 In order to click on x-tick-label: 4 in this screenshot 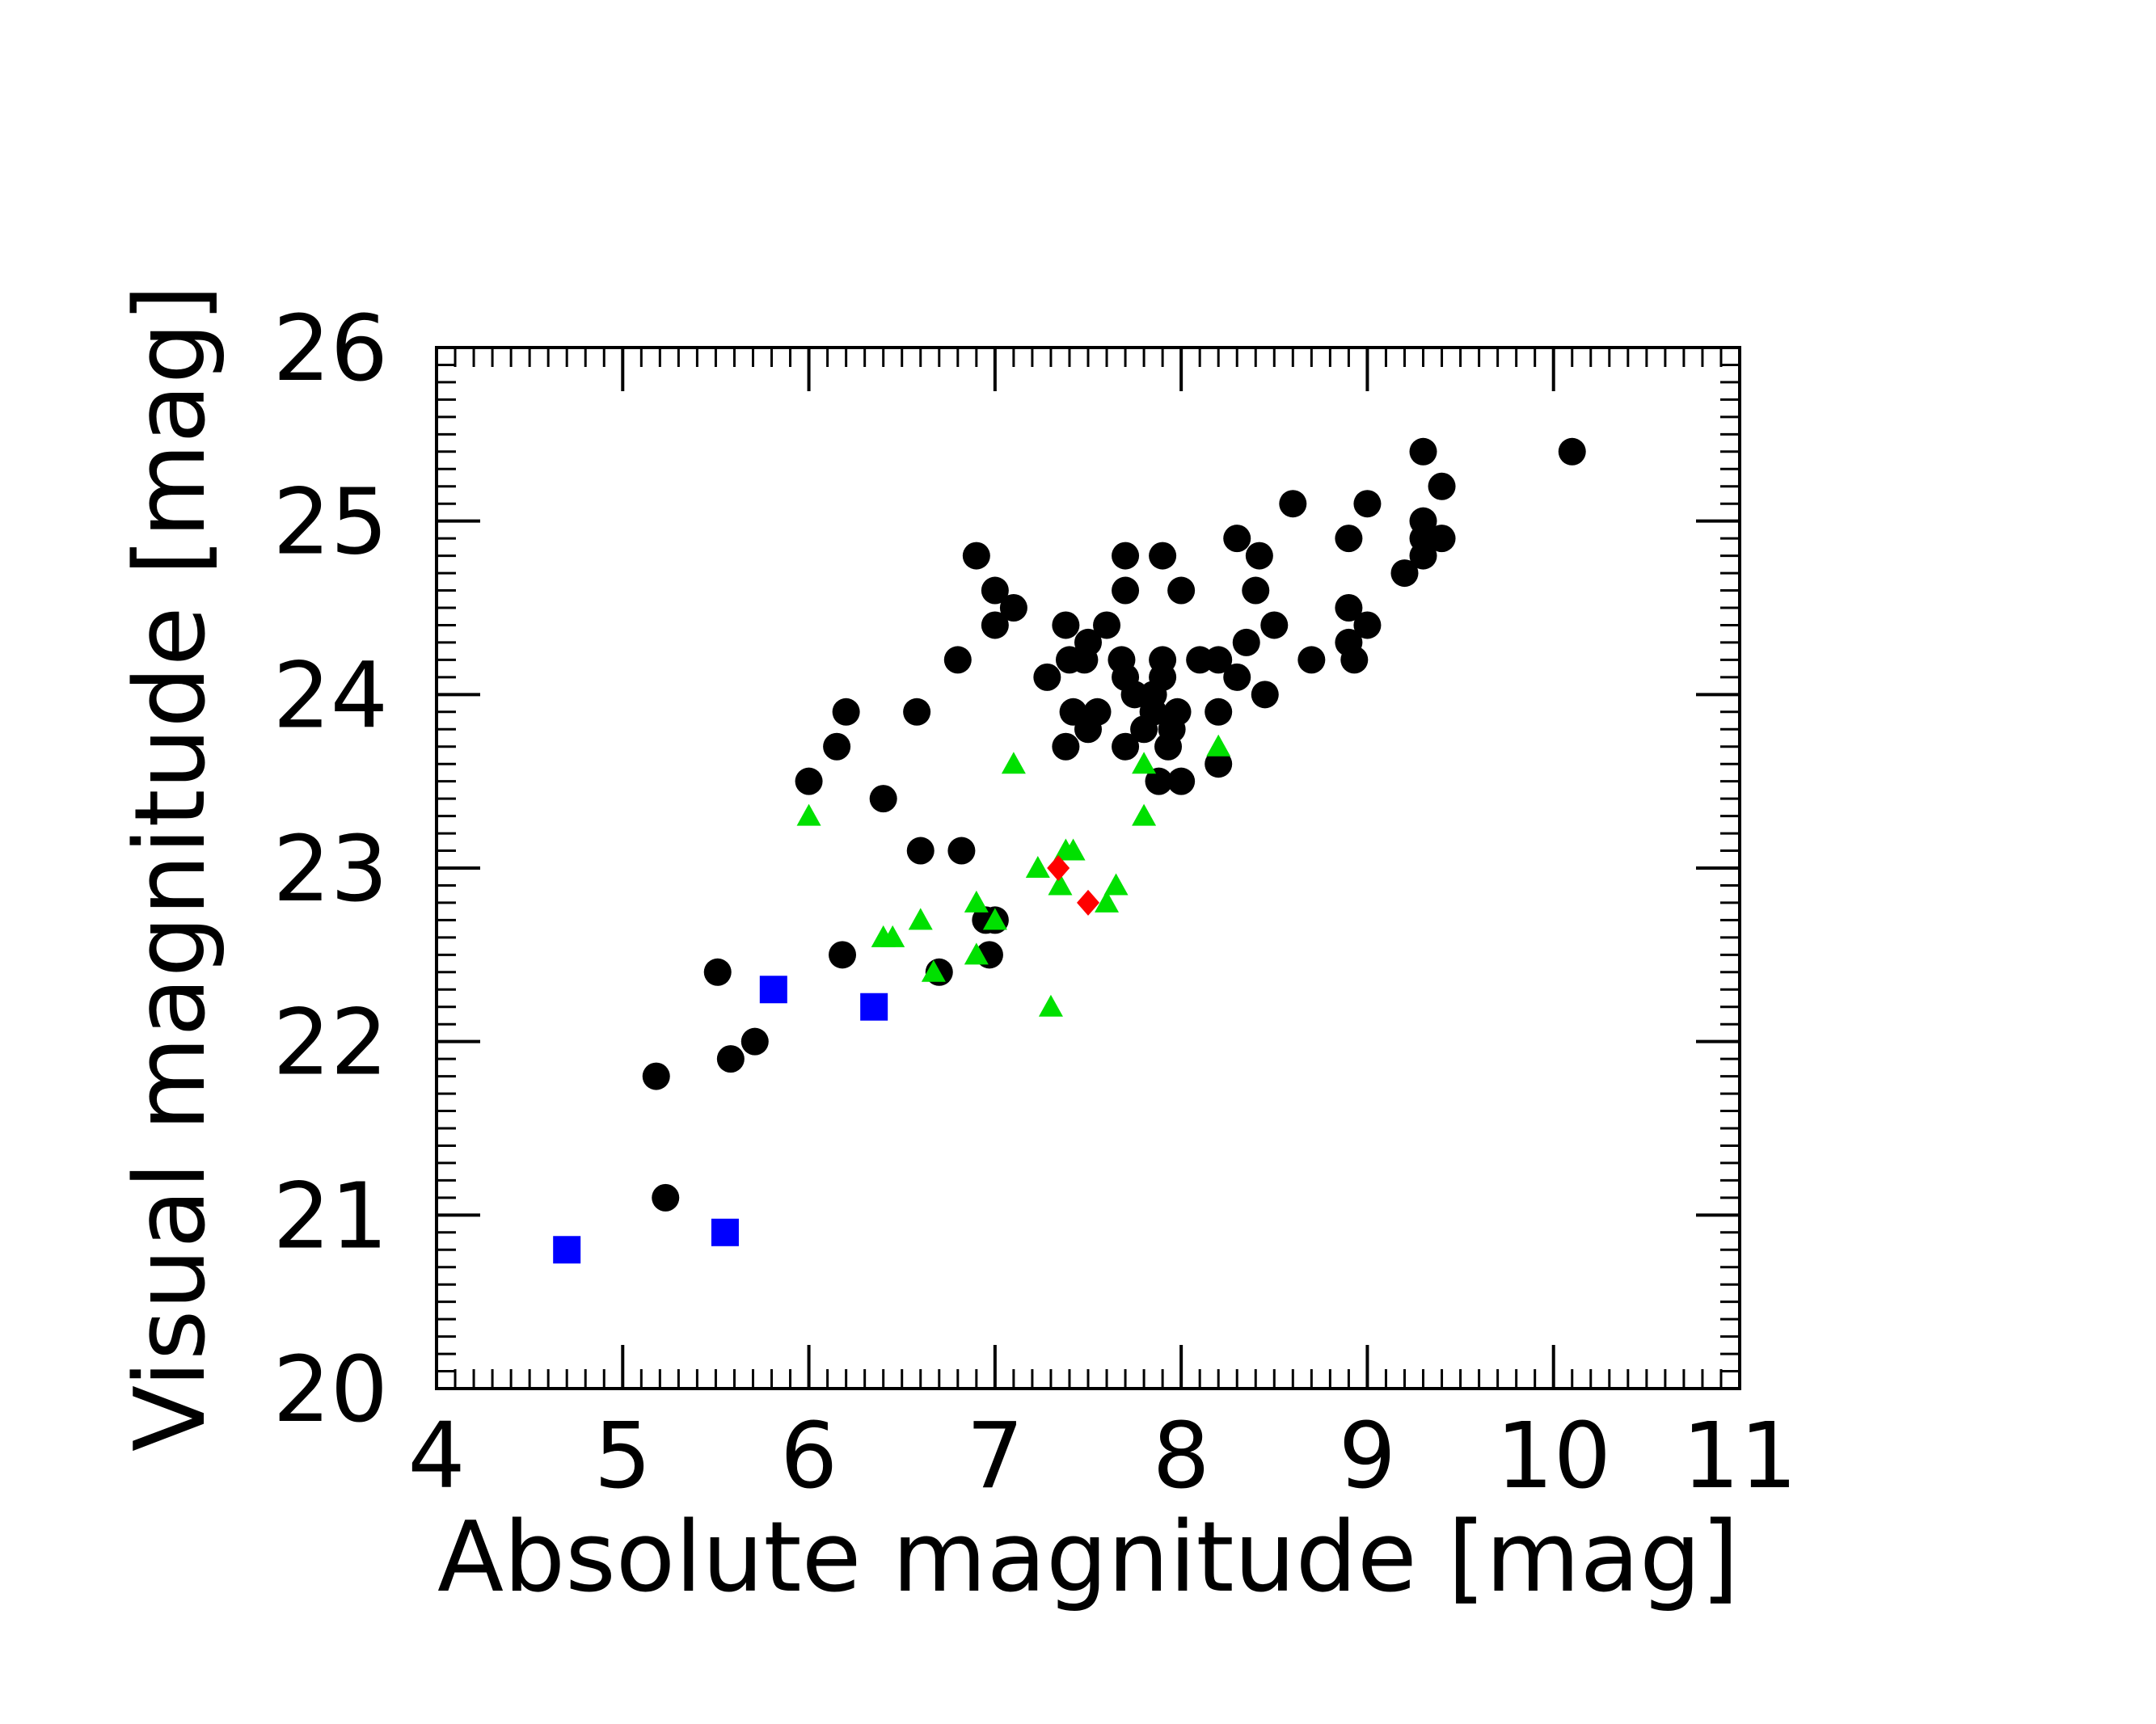, I will do `click(436, 1456)`.